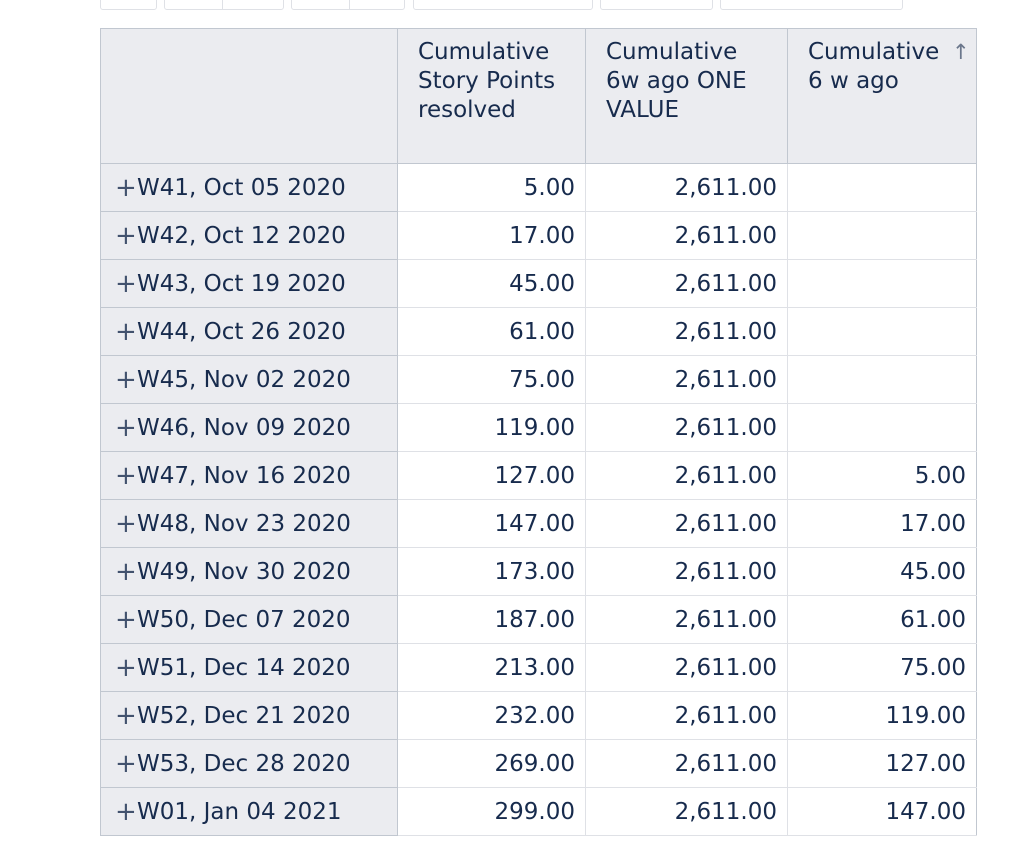  Describe the element at coordinates (244, 571) in the screenshot. I see `row-label: W49, Nov 30 2020` at that location.